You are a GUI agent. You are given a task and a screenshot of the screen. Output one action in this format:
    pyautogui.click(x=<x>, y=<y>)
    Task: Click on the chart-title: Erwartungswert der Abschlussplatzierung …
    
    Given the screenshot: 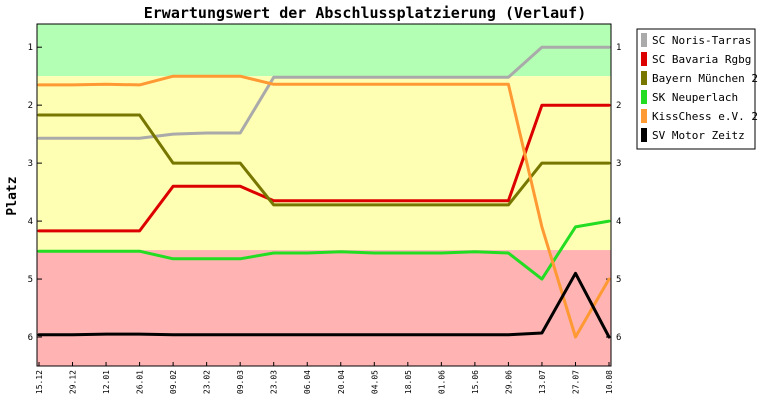 What is the action you would take?
    pyautogui.click(x=365, y=13)
    